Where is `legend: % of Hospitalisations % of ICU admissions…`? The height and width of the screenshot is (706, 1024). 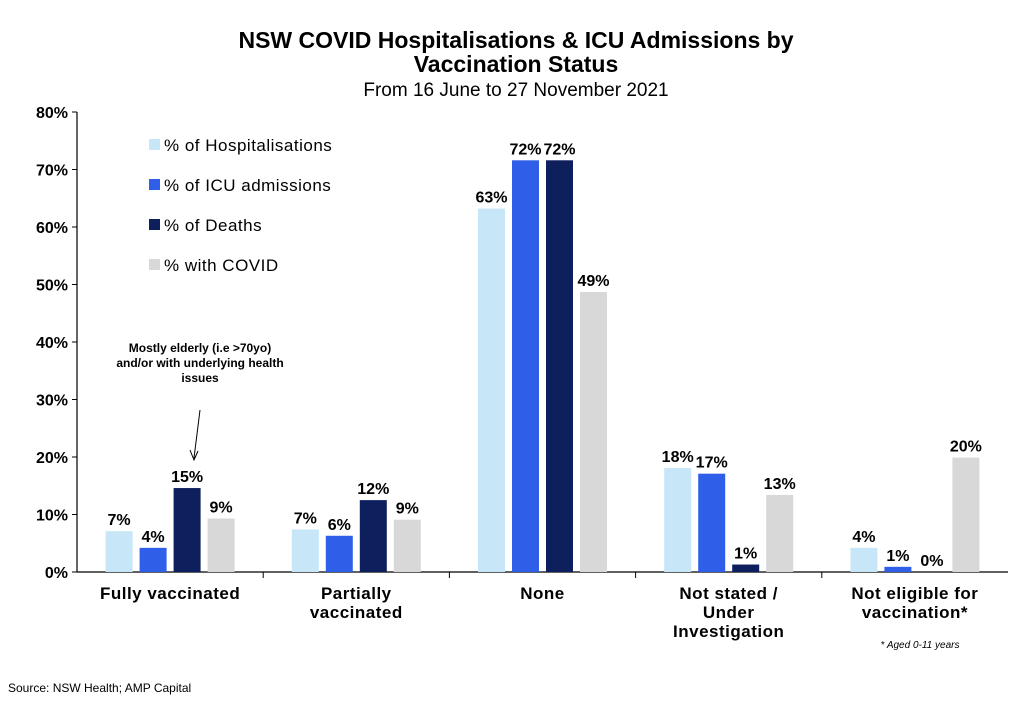
legend: % of Hospitalisations % of ICU admissions… is located at coordinates (240, 205).